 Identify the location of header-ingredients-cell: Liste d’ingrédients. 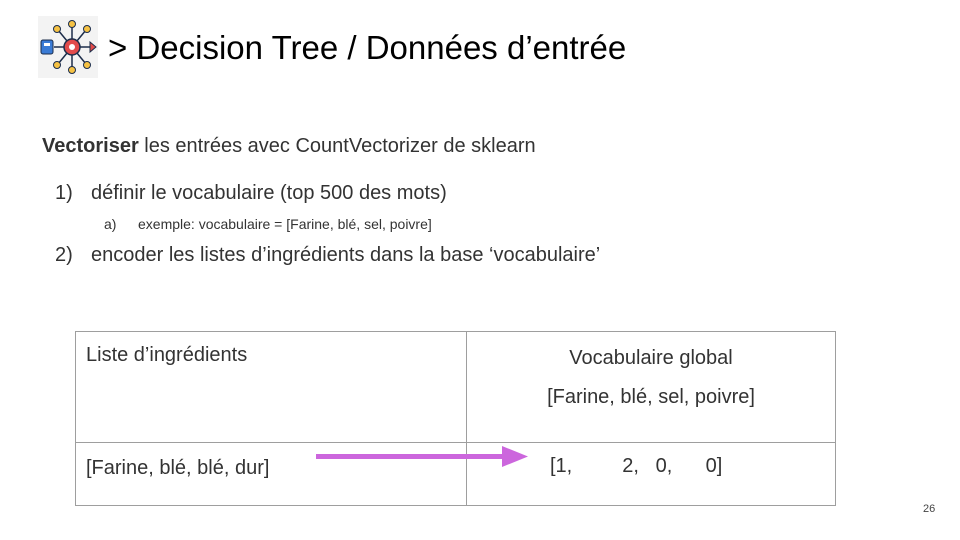
(271, 387).